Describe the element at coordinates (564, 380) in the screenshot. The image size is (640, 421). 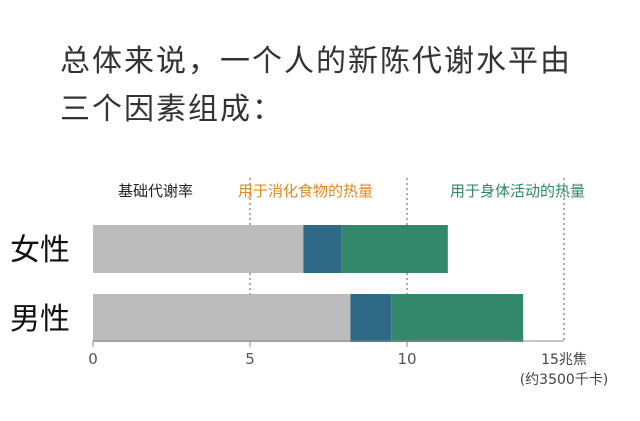
I see `x-end-sublabel: (约3500千卡)` at that location.